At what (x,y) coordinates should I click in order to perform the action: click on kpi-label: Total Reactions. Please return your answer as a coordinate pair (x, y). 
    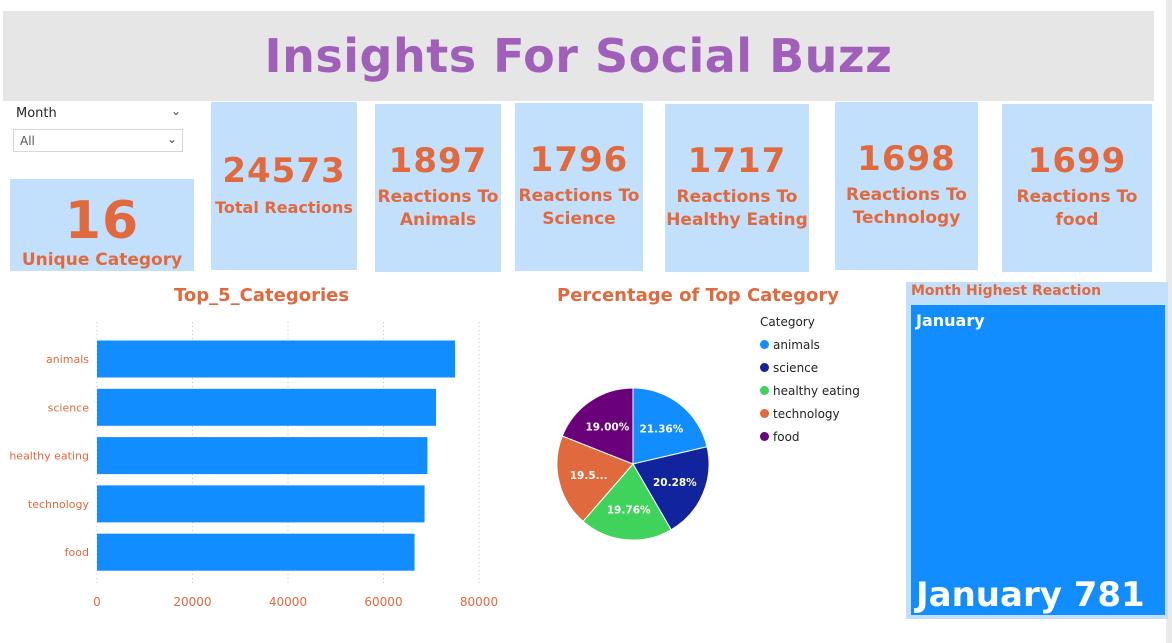
    Looking at the image, I should click on (284, 207).